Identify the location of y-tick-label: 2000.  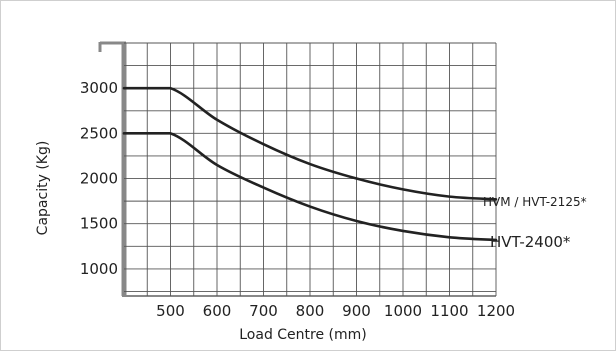
(99, 179).